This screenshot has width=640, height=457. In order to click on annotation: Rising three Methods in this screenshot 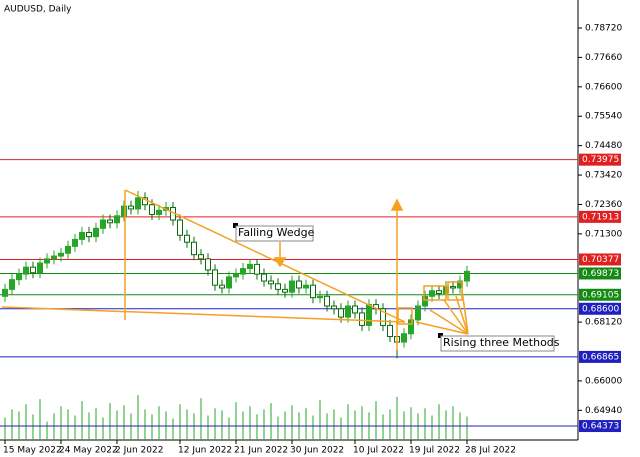, I will do `click(501, 342)`.